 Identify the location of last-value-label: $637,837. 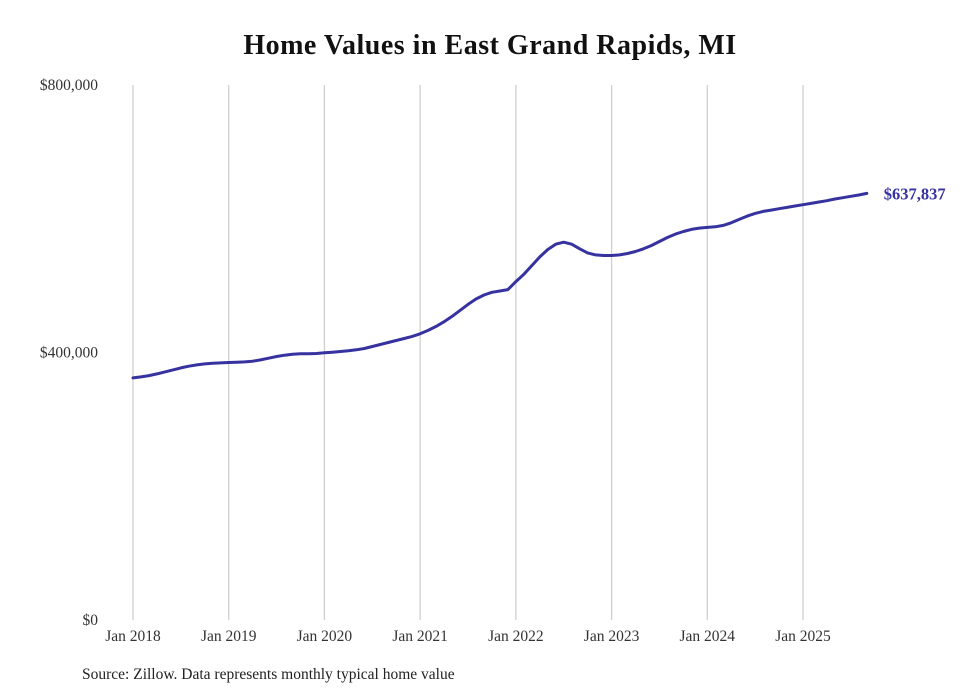
(915, 193).